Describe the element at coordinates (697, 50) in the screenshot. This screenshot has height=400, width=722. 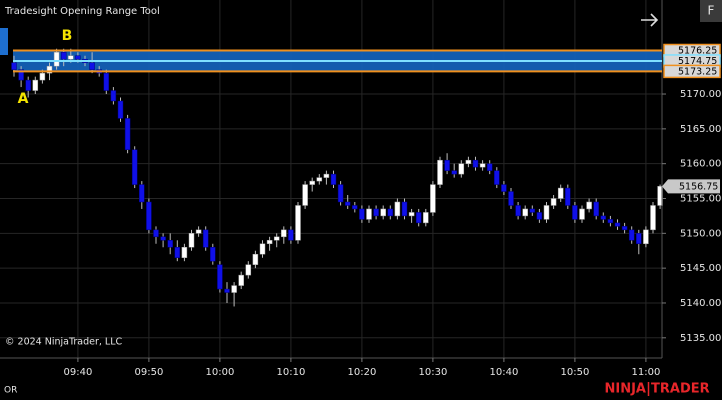
I see `level-label: 5176.25` at that location.